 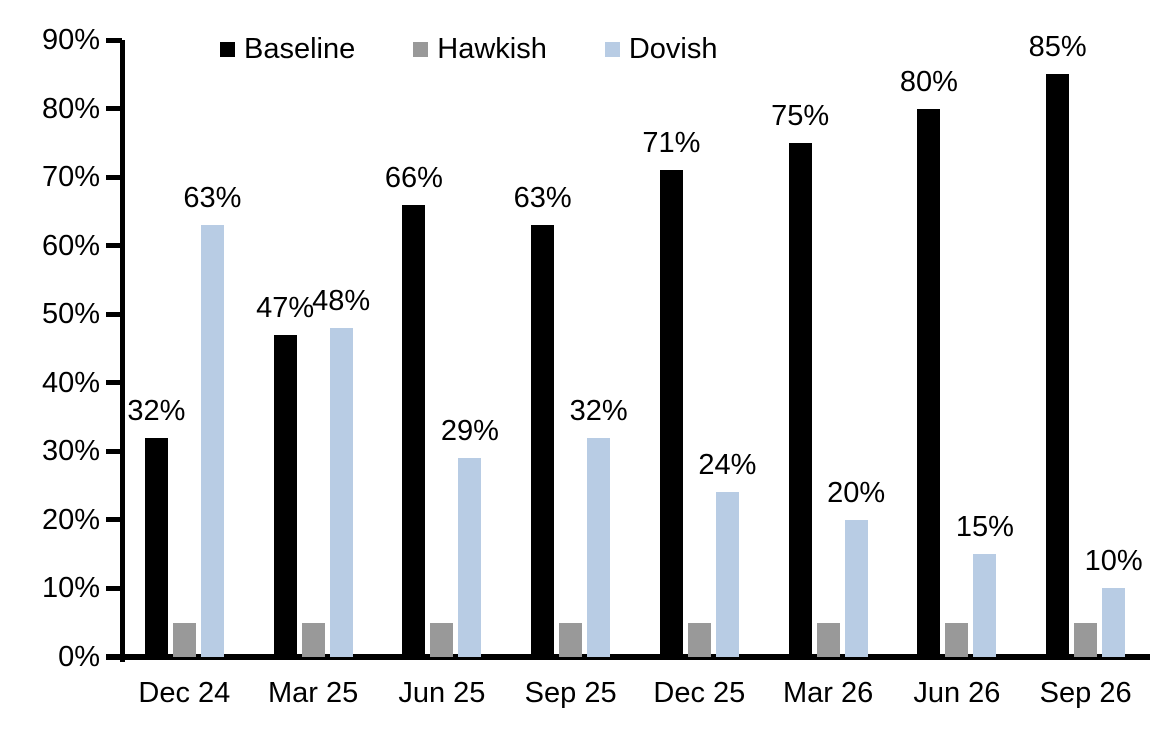 I want to click on data-label: 15%, so click(x=984, y=527).